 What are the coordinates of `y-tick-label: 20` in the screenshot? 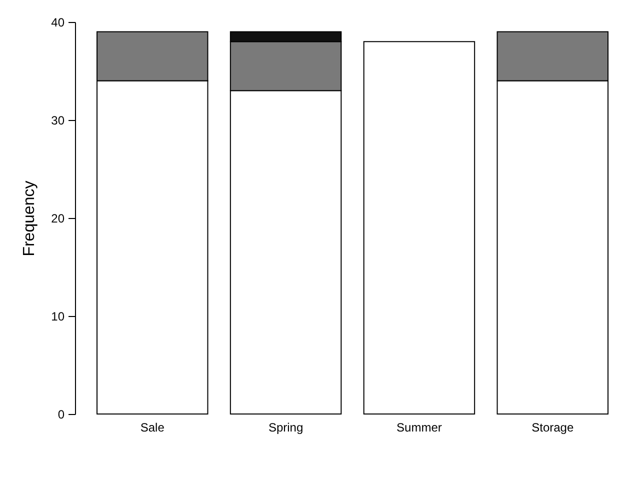 It's located at (58, 219).